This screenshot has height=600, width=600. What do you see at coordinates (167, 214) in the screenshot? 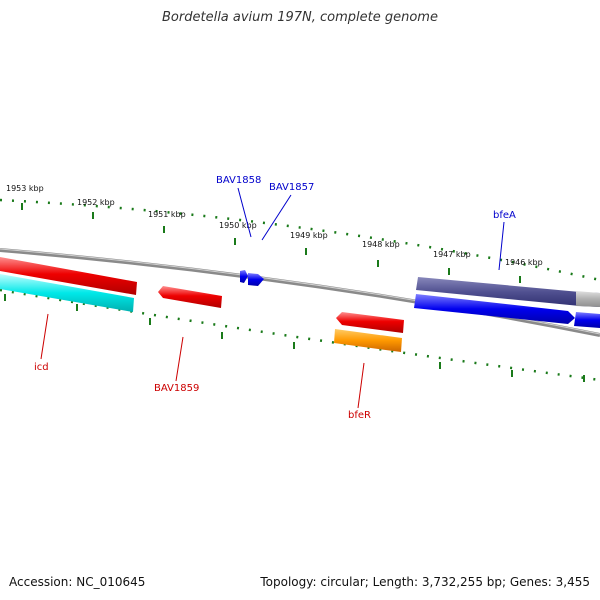
I see `kbp-label-1951: 1951 kbp` at bounding box center [167, 214].